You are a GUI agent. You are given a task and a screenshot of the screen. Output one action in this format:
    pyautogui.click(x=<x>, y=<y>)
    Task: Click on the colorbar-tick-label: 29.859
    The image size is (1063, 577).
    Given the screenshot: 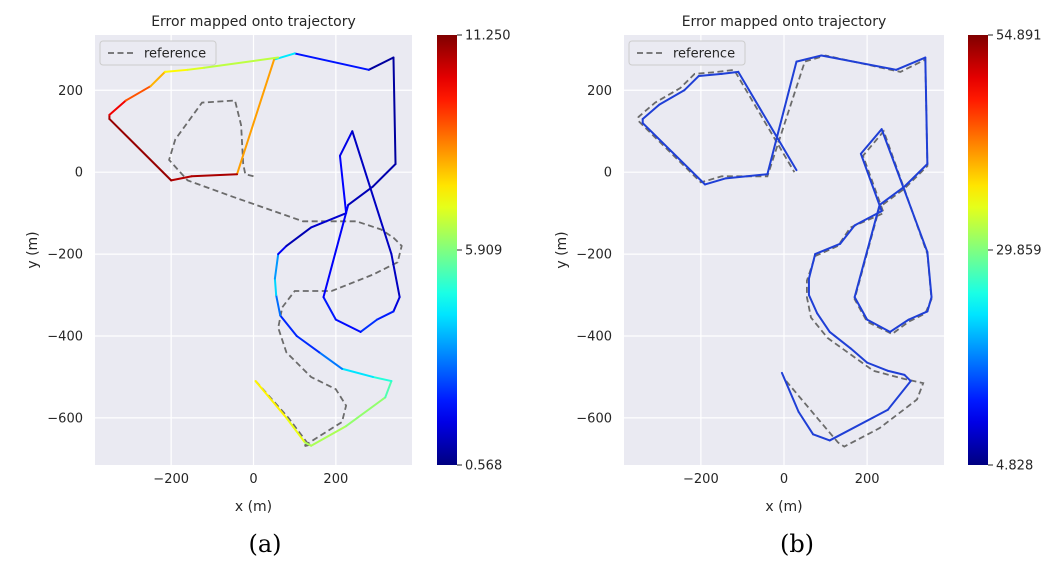 What is the action you would take?
    pyautogui.click(x=1019, y=251)
    